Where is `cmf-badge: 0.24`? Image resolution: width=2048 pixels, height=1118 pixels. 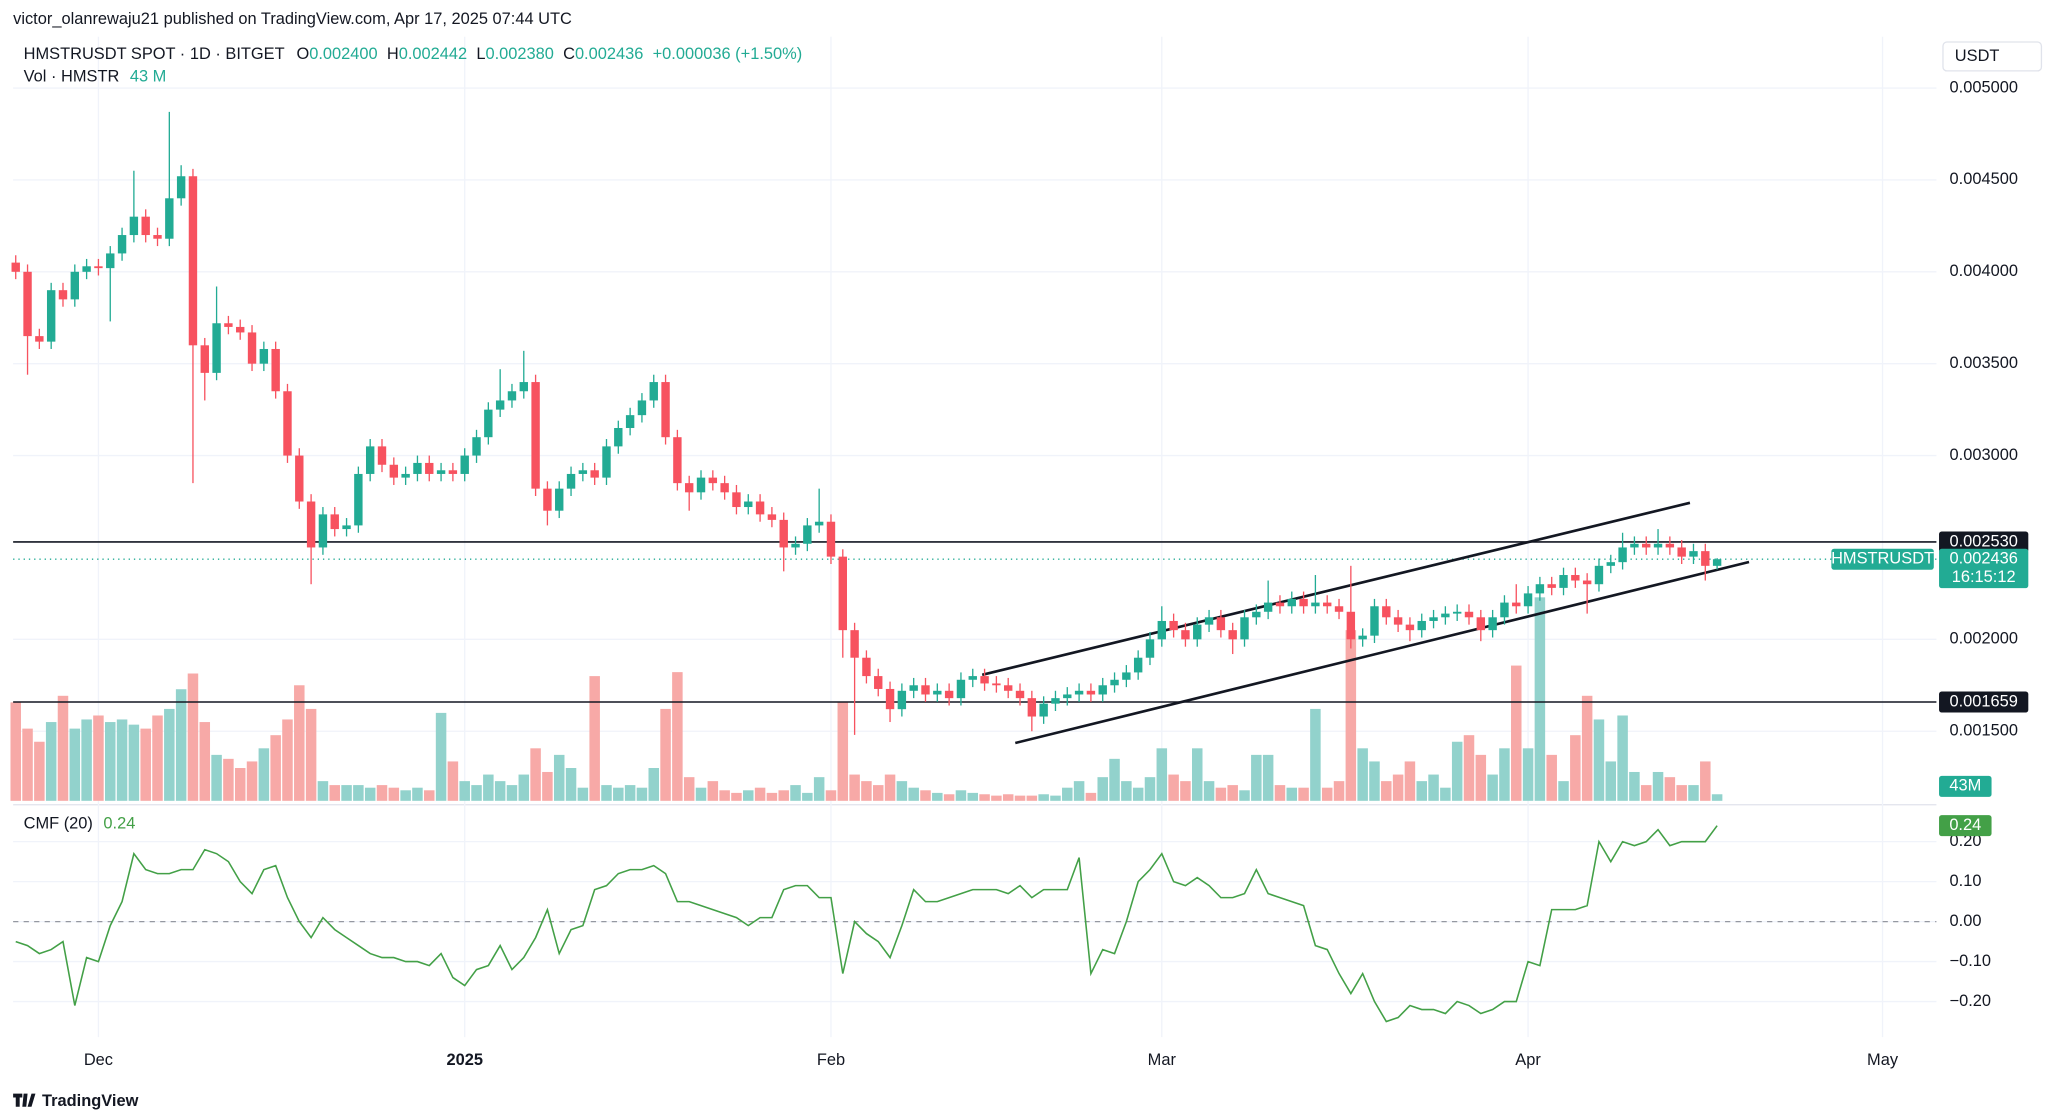 cmf-badge: 0.24 is located at coordinates (1965, 825).